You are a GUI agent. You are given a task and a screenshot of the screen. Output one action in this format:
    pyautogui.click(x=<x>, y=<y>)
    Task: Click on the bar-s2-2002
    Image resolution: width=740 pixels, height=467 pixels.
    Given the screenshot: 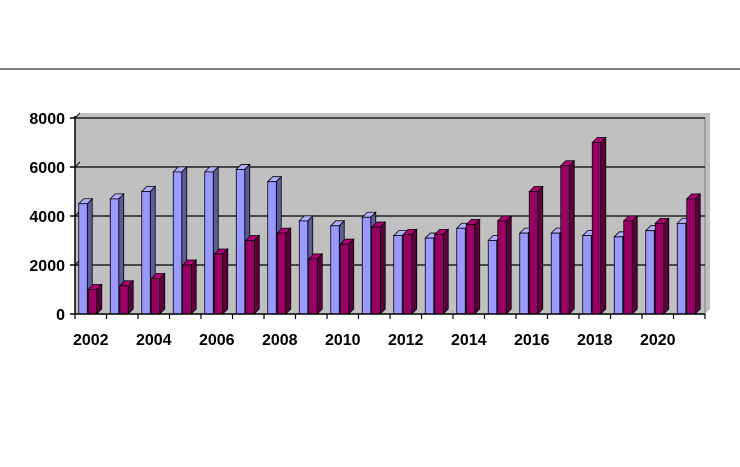 What is the action you would take?
    pyautogui.click(x=95, y=299)
    